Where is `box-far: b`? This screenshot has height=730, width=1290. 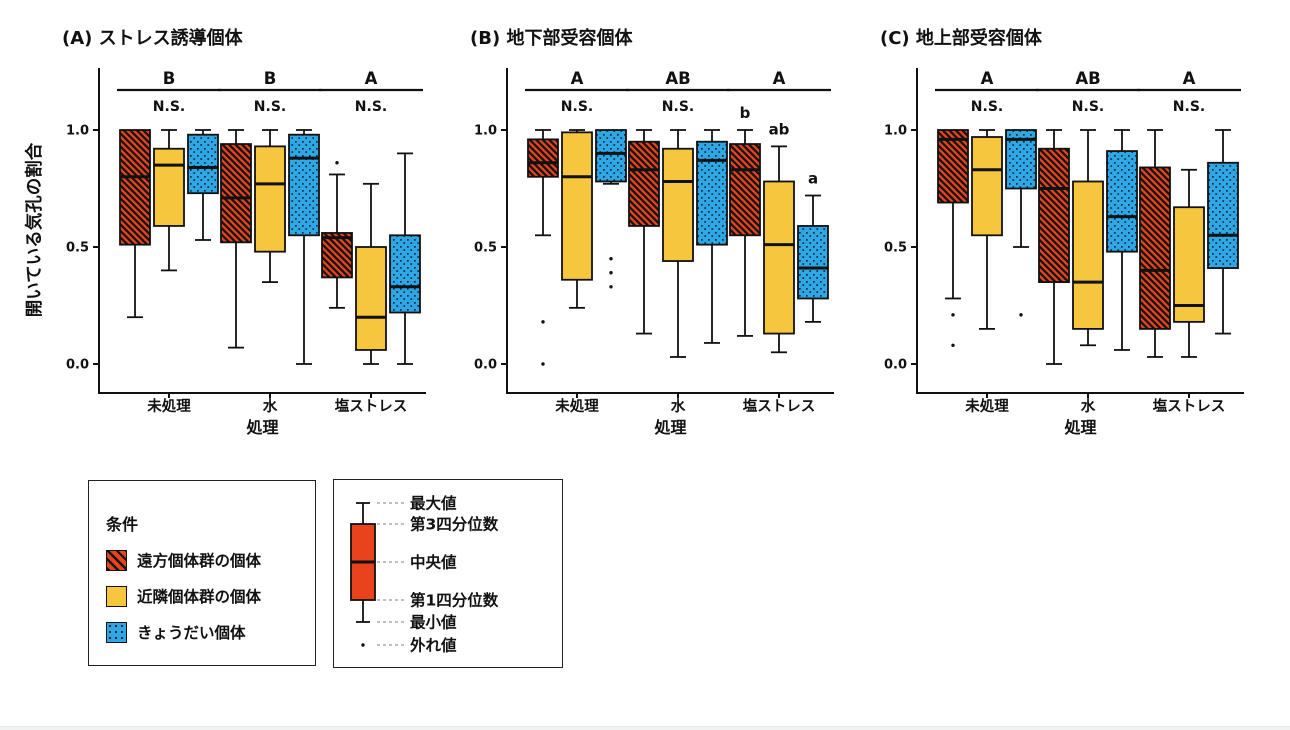 box-far: b is located at coordinates (745, 220).